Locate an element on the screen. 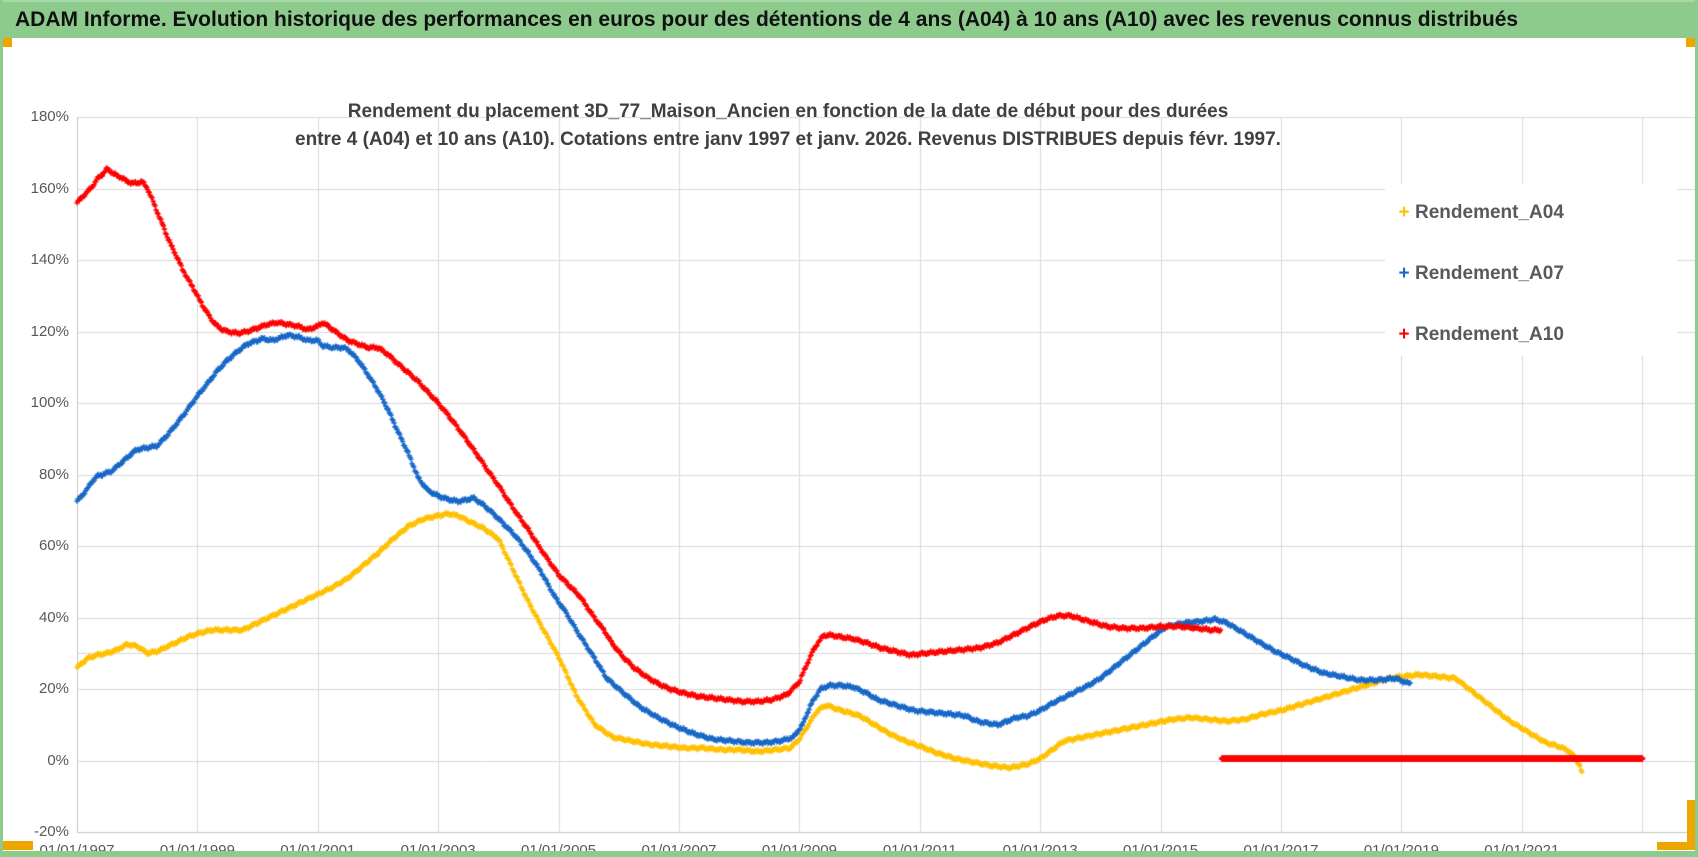 The image size is (1698, 857). y-axis-label: 160% is located at coordinates (49, 188).